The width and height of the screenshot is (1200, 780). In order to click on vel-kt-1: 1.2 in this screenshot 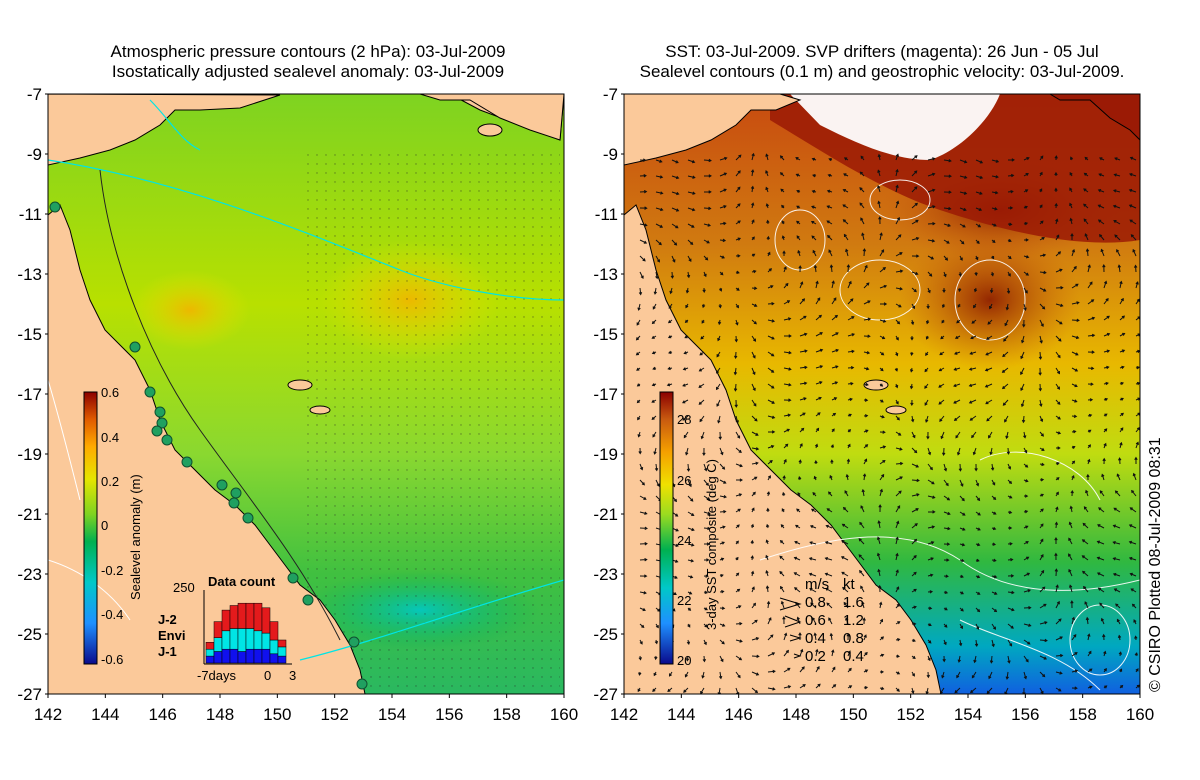, I will do `click(853, 620)`.